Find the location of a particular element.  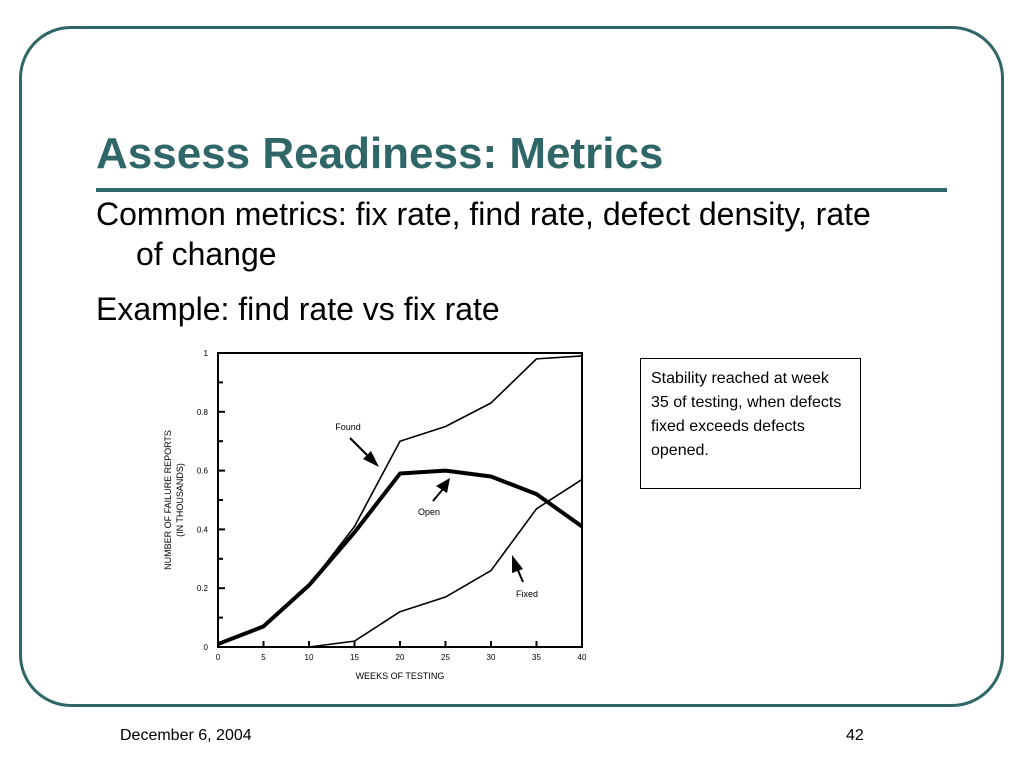

fixed-arrow-head is located at coordinates (517, 564).